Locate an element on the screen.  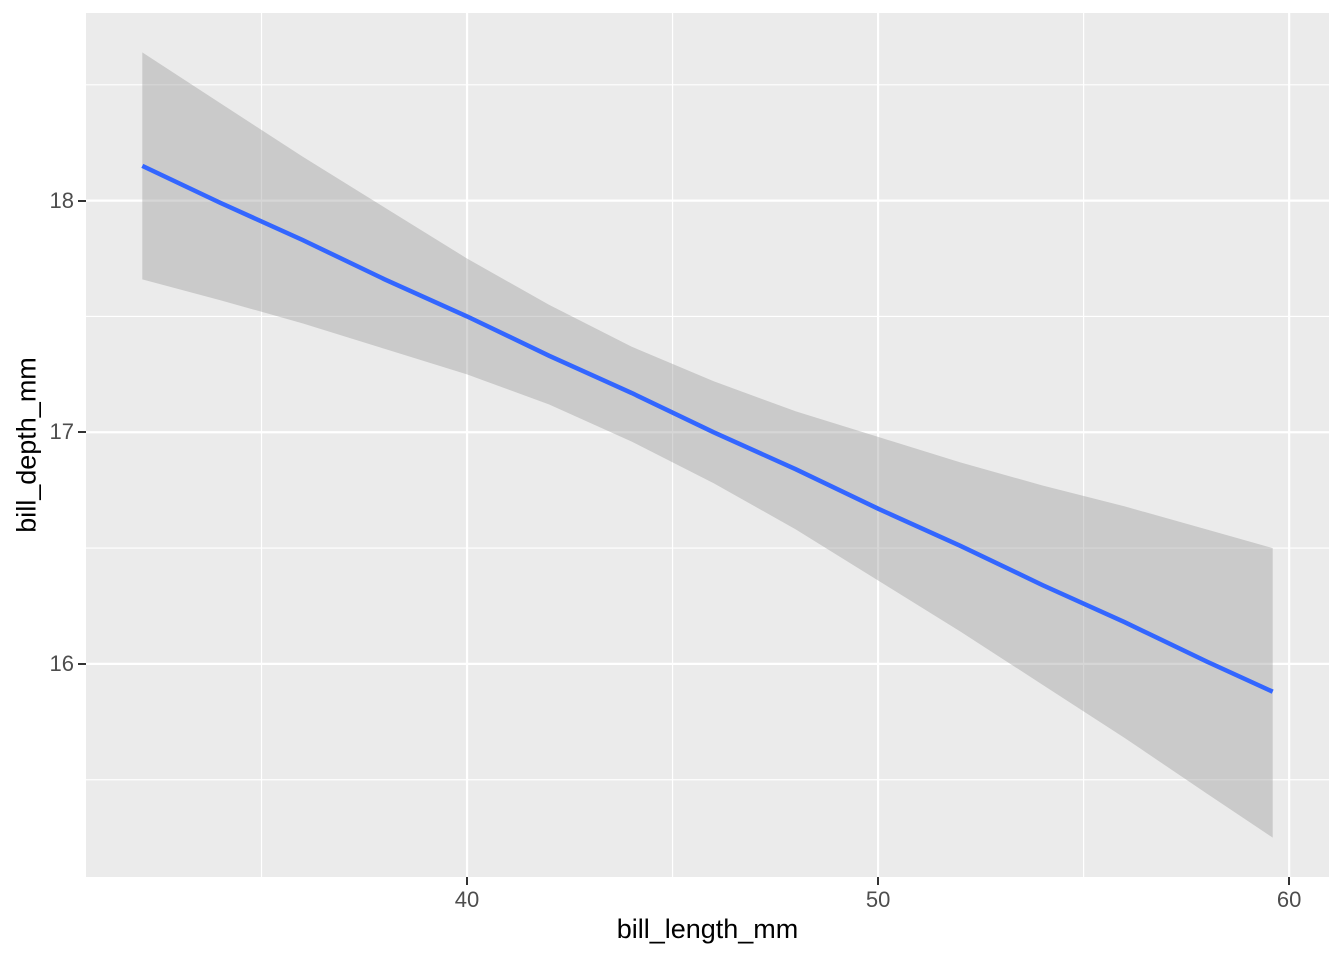
y-tick-label: 17 is located at coordinates (61, 432).